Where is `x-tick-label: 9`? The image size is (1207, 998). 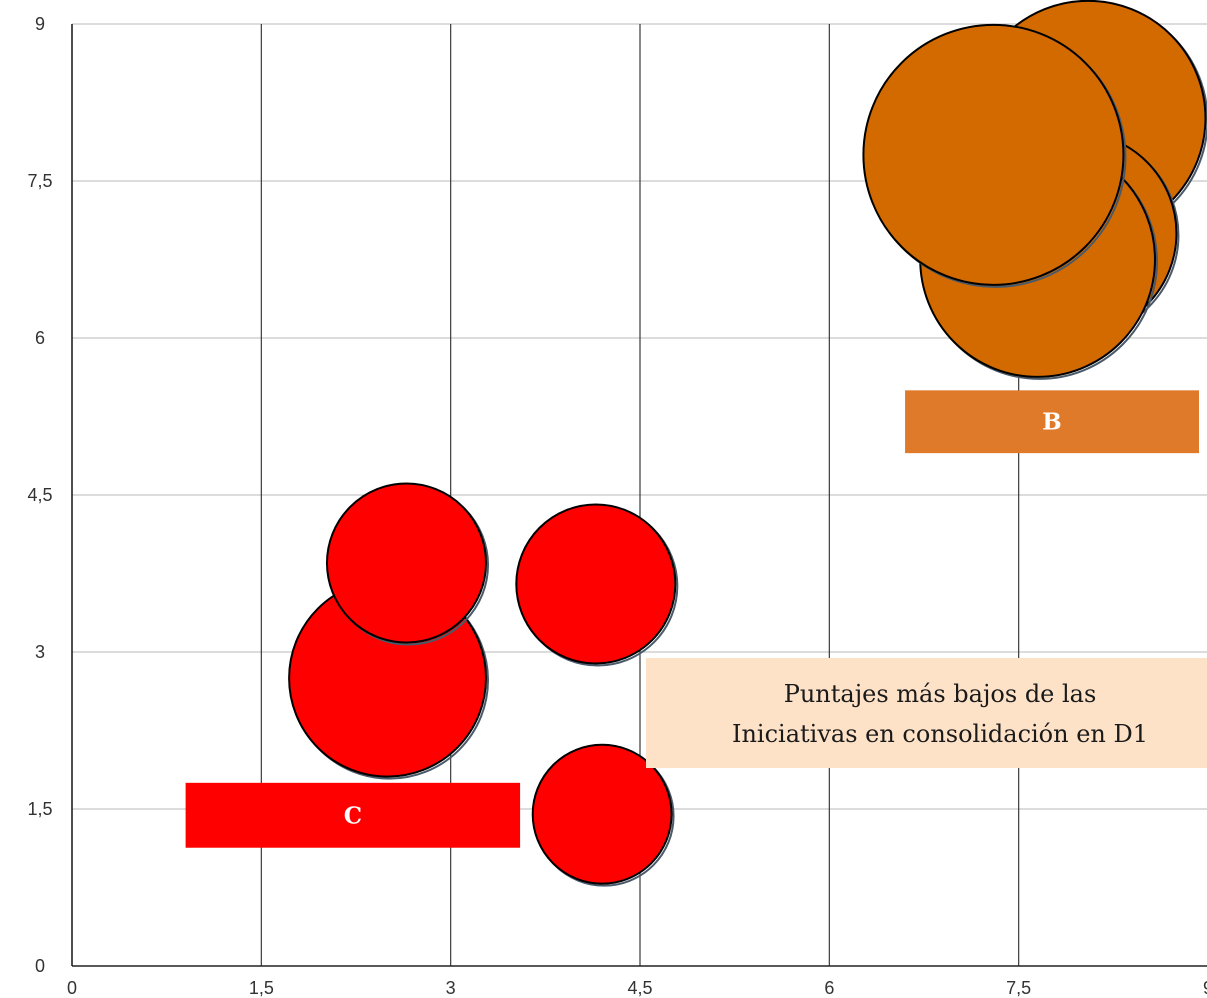 x-tick-label: 9 is located at coordinates (1205, 988).